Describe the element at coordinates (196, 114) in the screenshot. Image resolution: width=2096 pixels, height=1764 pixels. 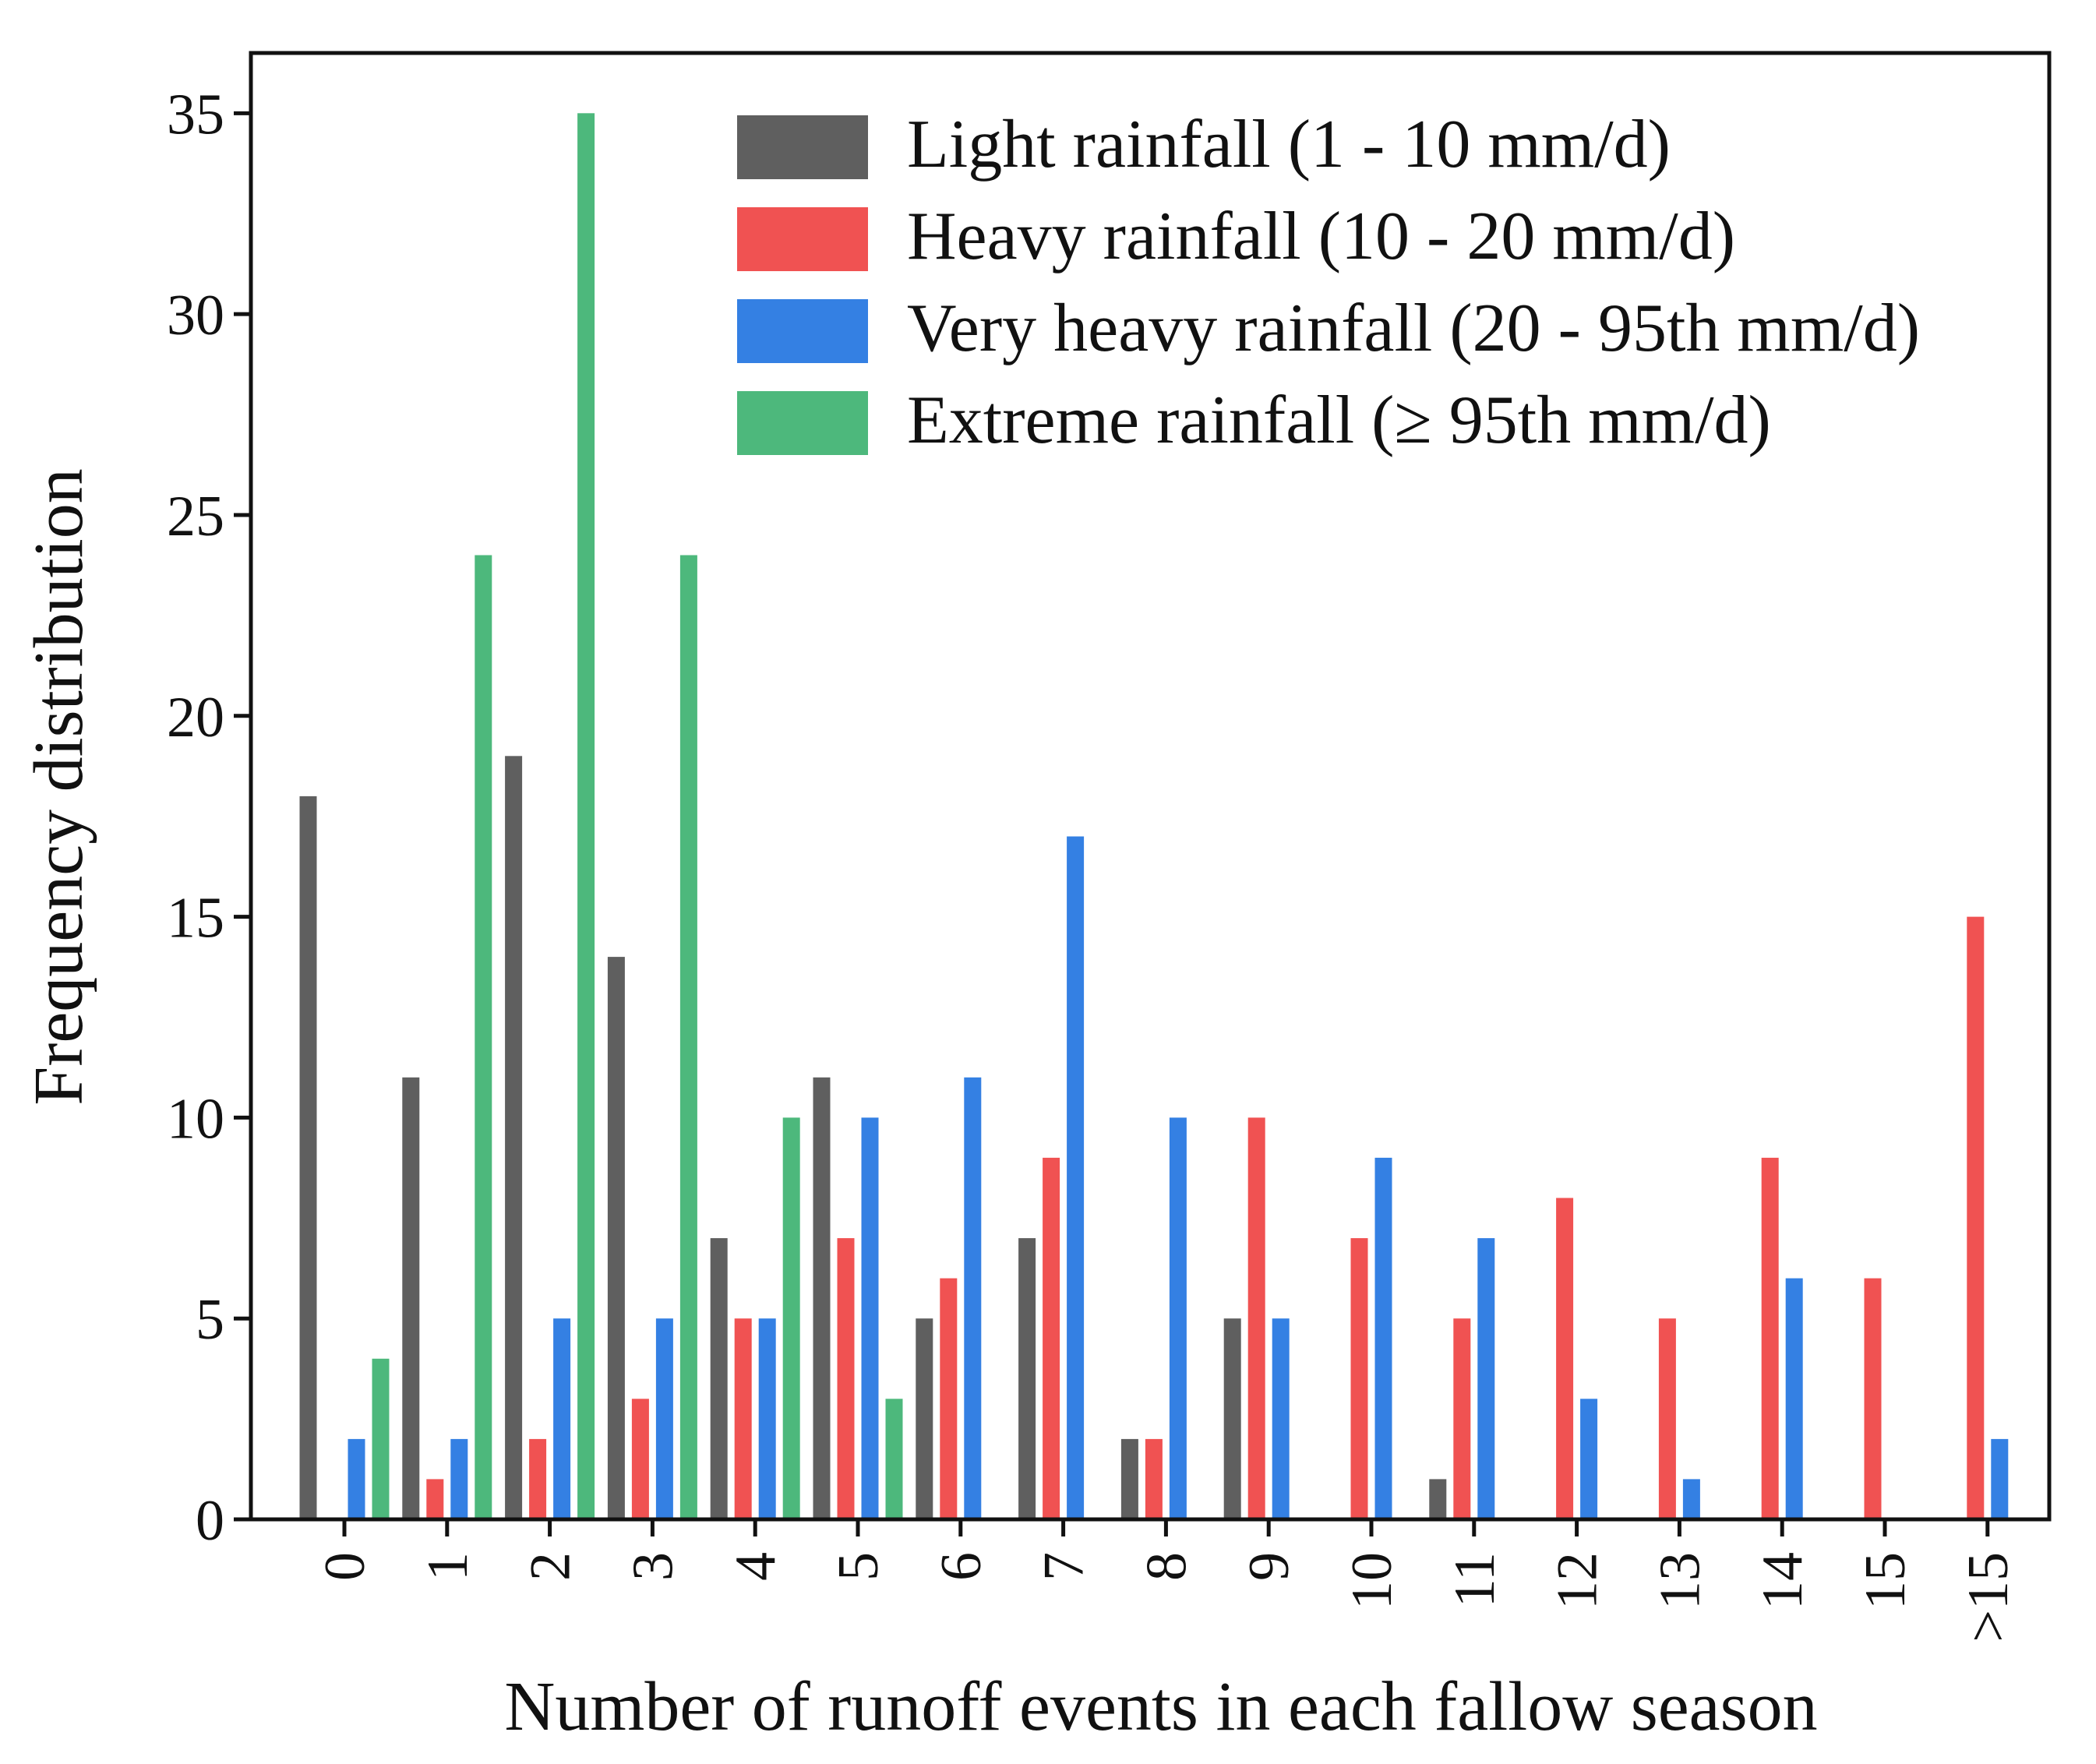
I see `y-tick-label: 35` at that location.